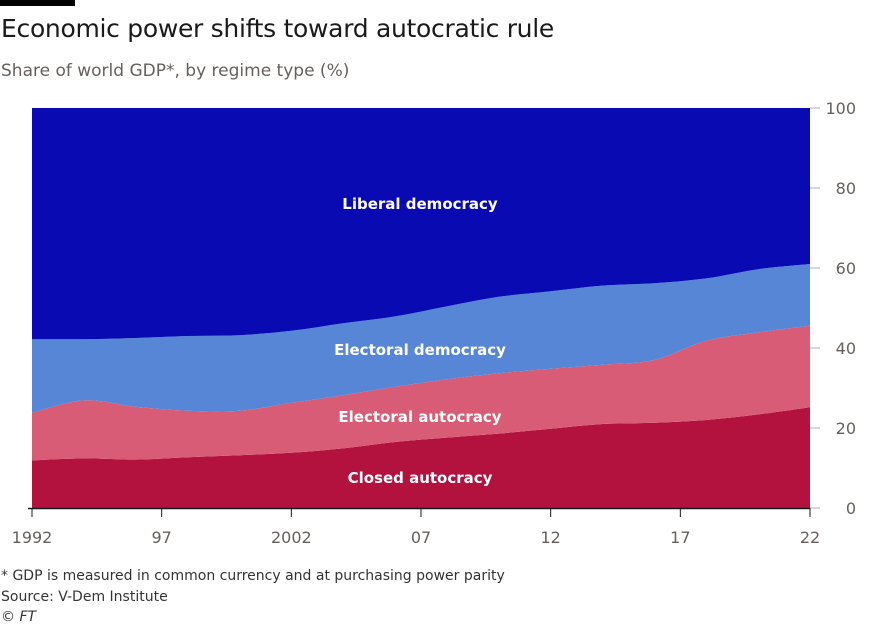 This screenshot has width=875, height=625. What do you see at coordinates (810, 537) in the screenshot?
I see `x-tick-label: 22` at bounding box center [810, 537].